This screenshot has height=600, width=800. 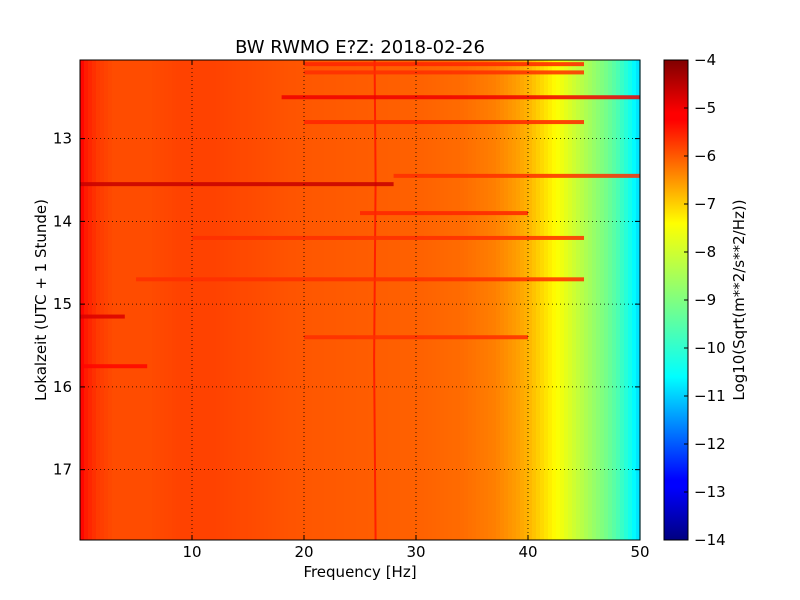 I want to click on chart-title: BW RWMO E?Z: 2018-02-26, so click(x=360, y=47).